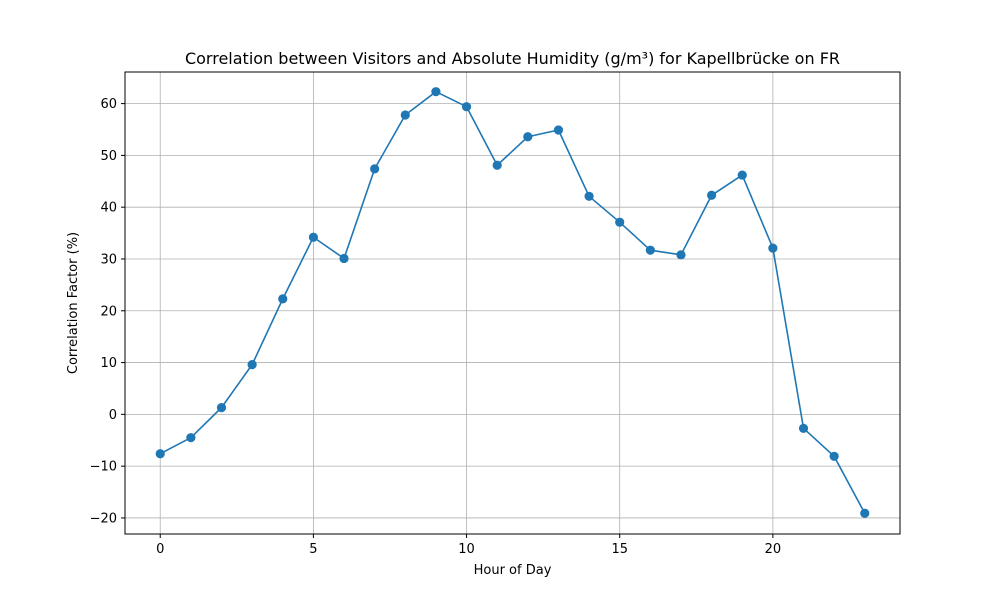 The width and height of the screenshot is (1000, 600). I want to click on x-tick-label: 5, so click(313, 549).